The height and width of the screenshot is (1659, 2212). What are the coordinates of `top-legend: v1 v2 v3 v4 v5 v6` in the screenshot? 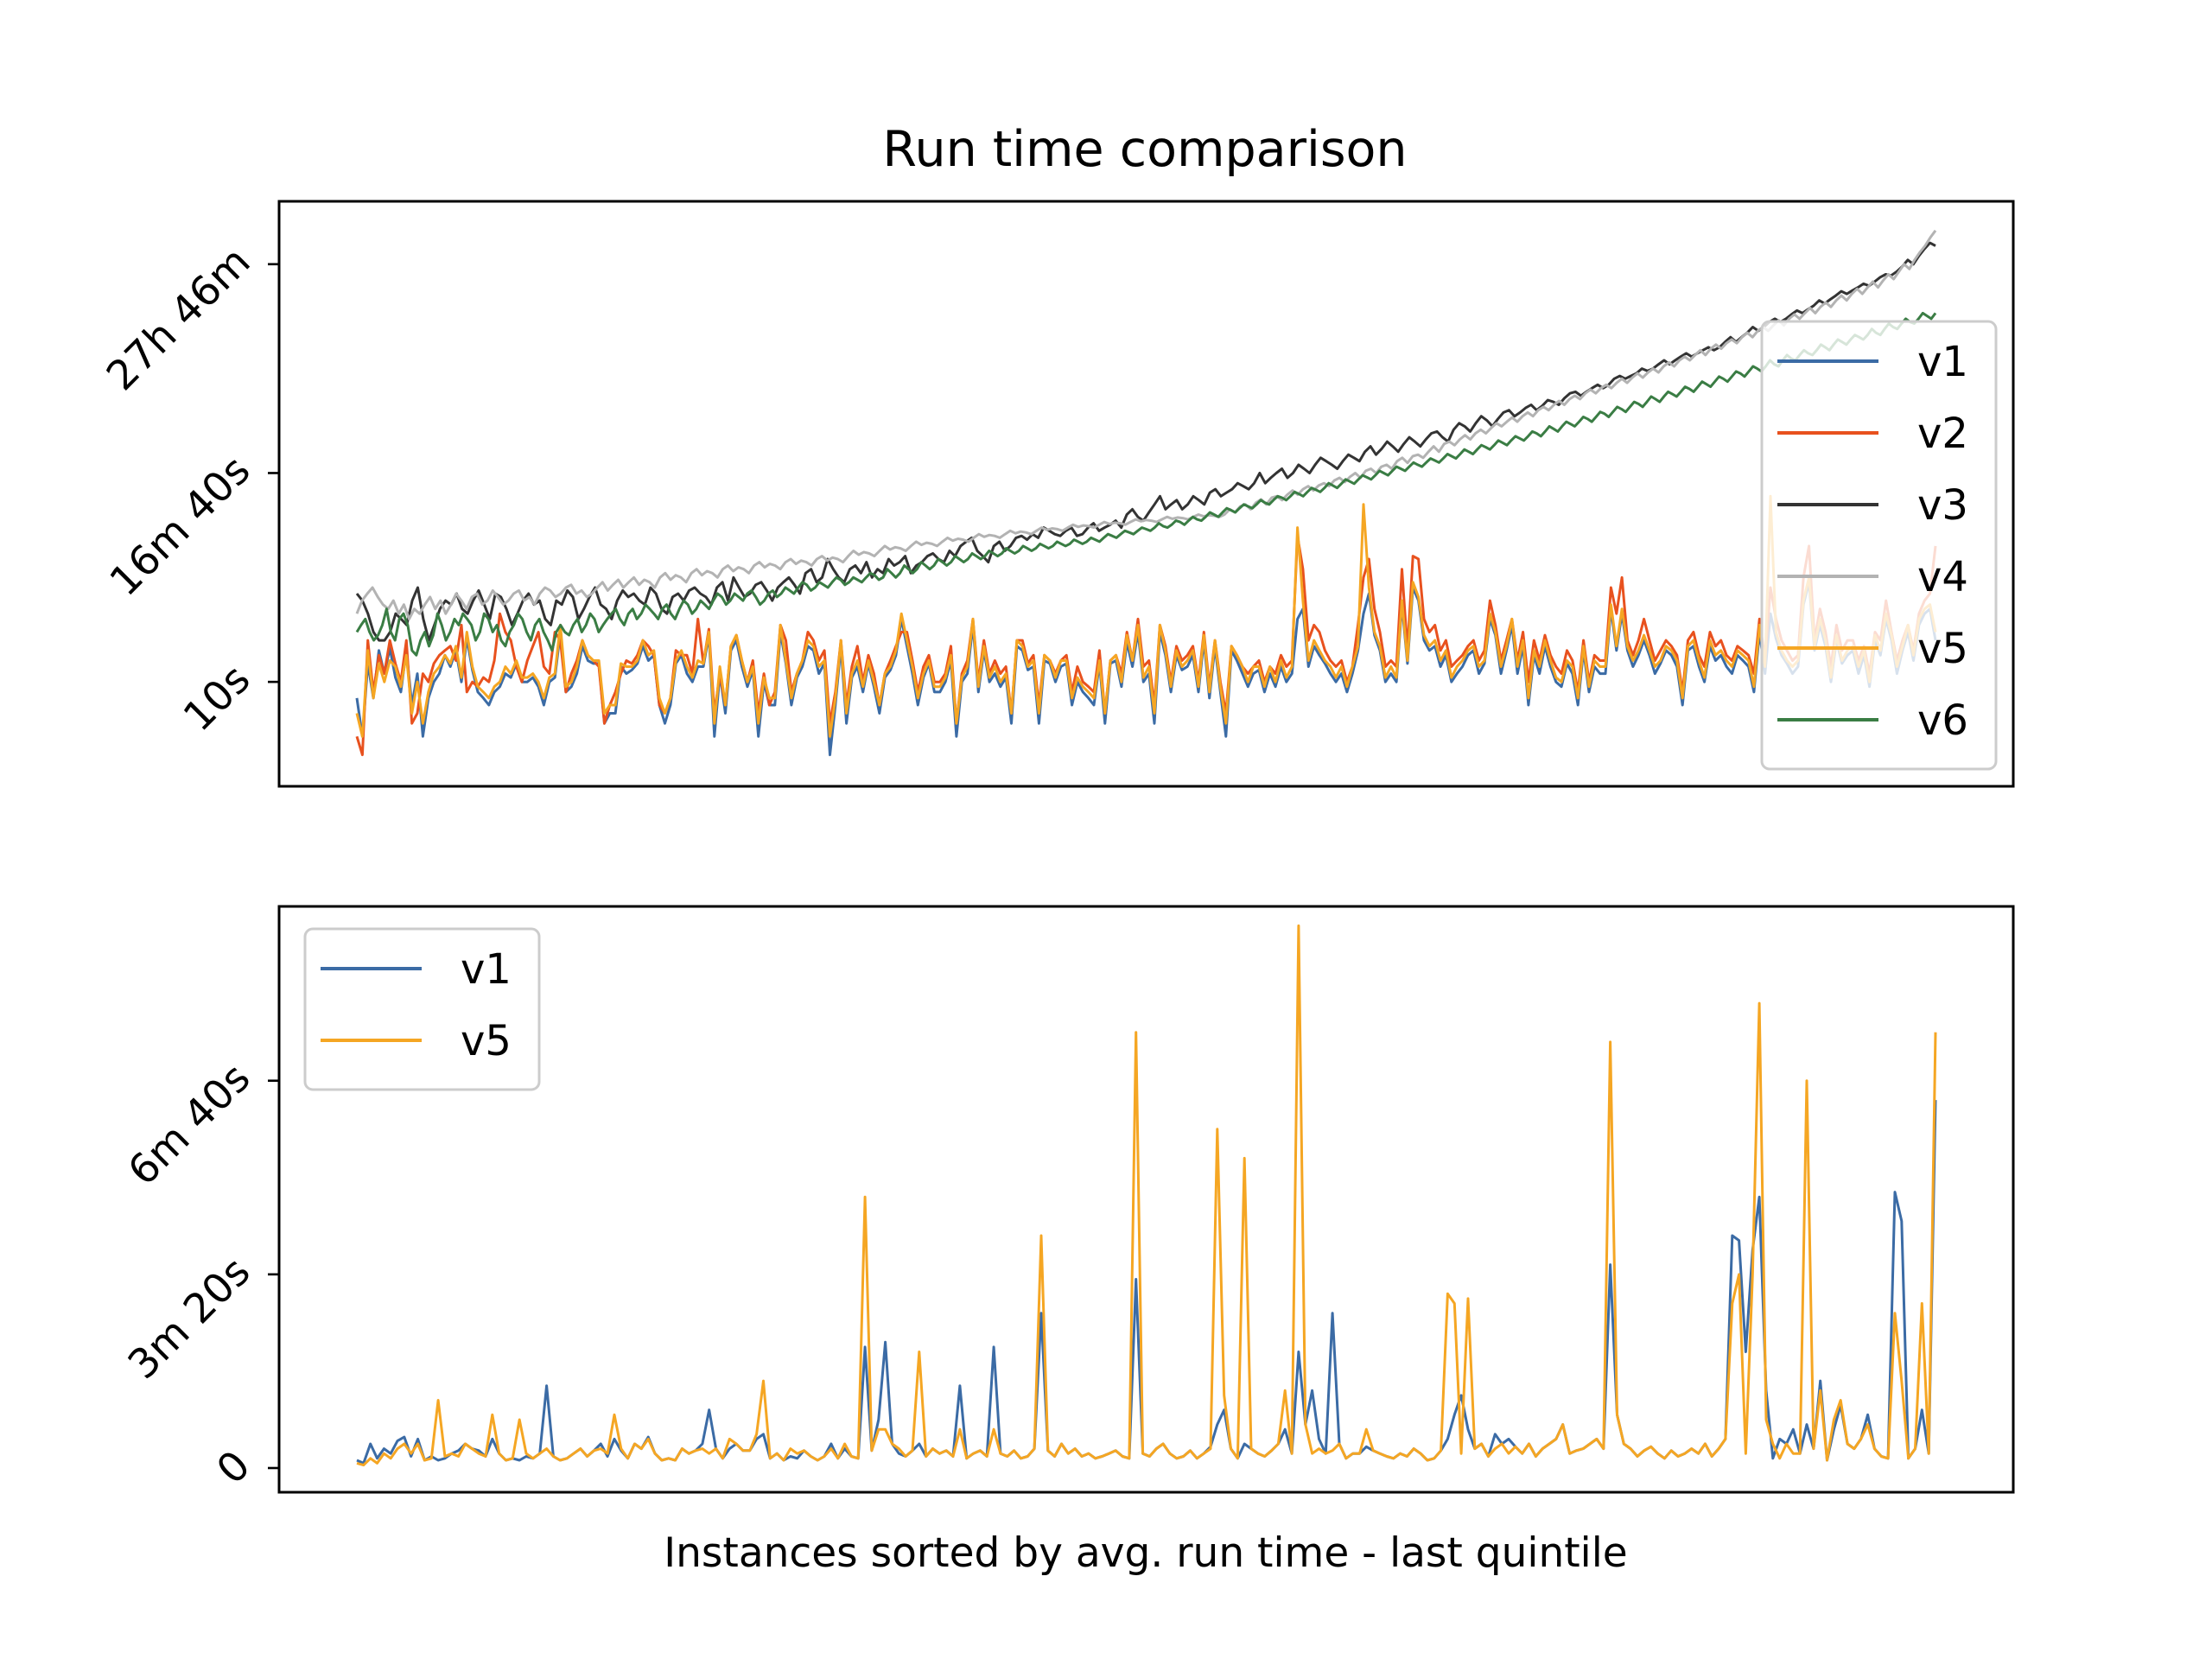 It's located at (1879, 545).